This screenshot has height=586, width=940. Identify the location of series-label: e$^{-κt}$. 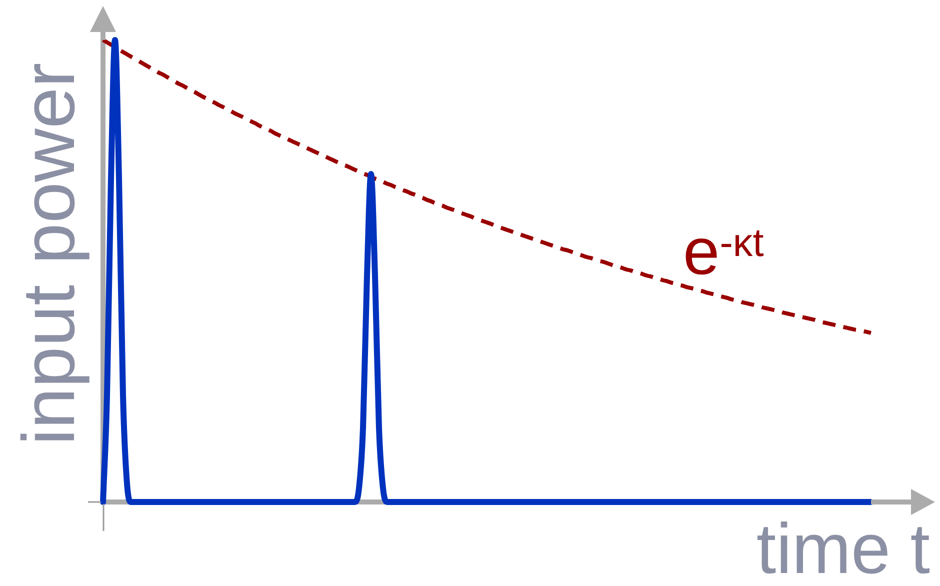
(723, 251).